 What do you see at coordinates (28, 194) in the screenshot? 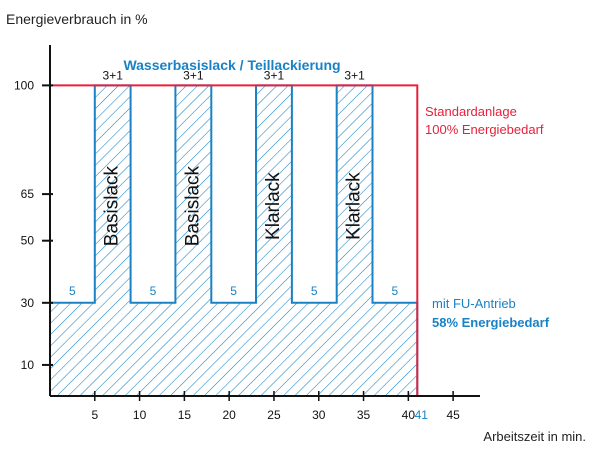
I see `y-tick-label: 65` at bounding box center [28, 194].